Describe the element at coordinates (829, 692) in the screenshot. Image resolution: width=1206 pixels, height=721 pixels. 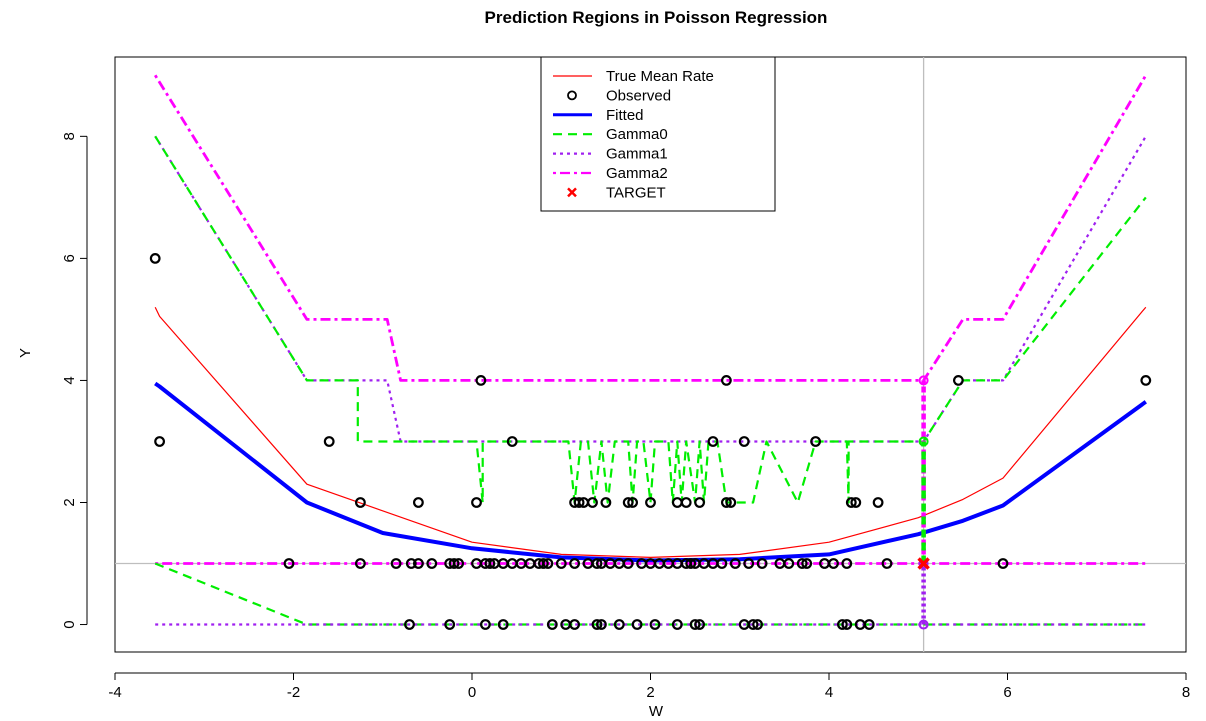
I see `x-tick-label: 4` at that location.